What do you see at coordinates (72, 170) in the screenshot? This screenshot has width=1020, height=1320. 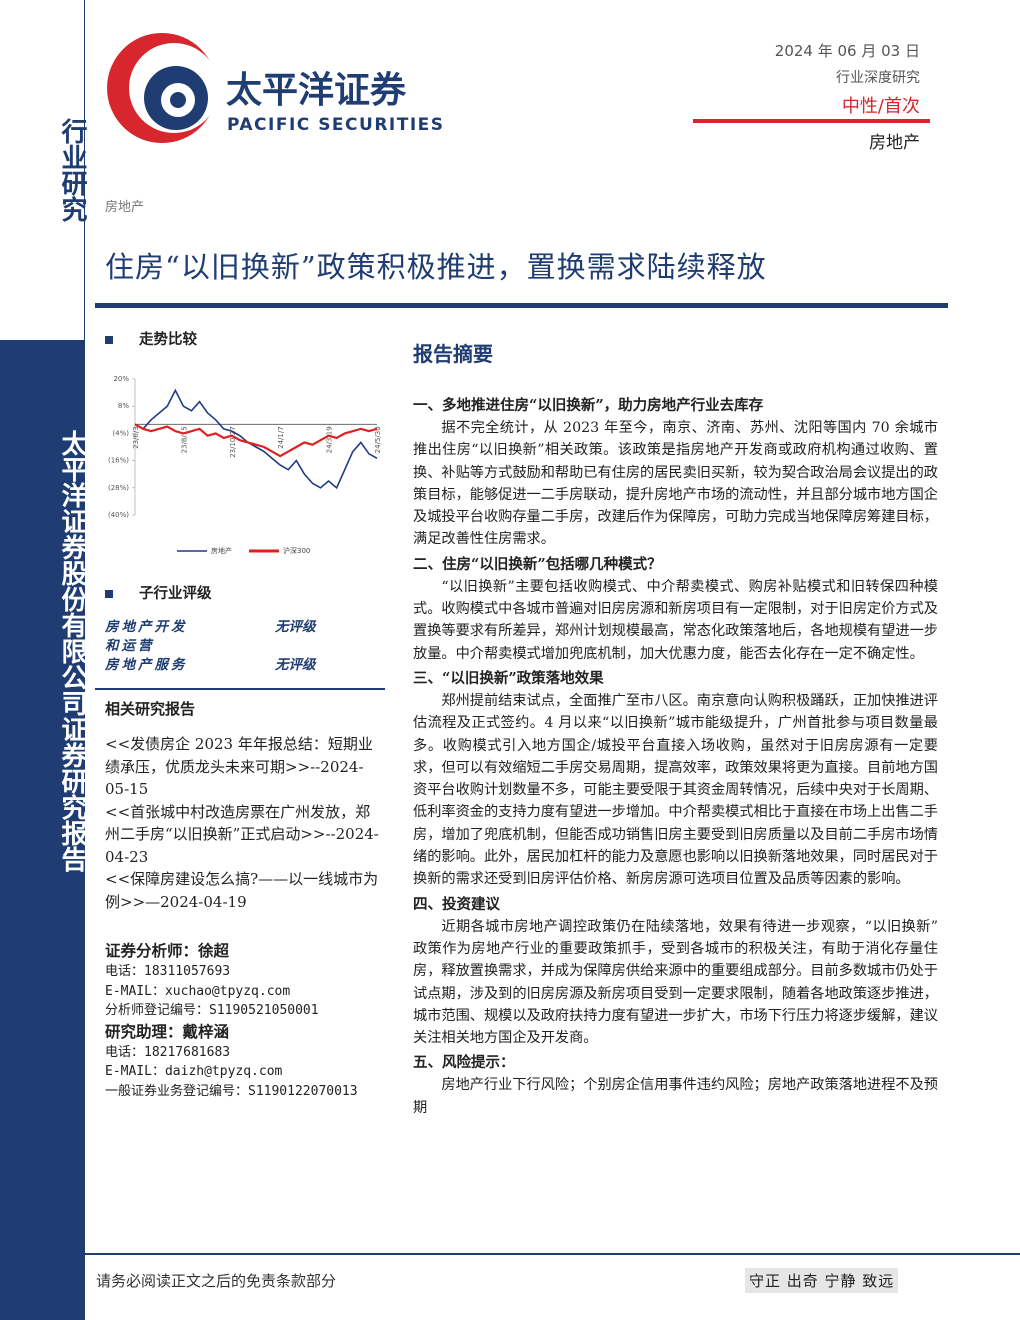 I see `sidebar-label: 行业研究` at bounding box center [72, 170].